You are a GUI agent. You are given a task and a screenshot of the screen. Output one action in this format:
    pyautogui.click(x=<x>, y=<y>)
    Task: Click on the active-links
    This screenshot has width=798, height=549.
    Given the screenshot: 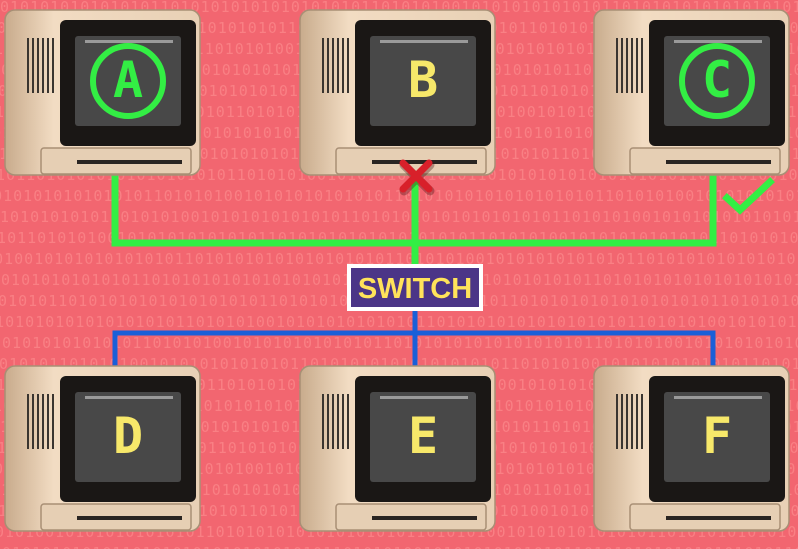 What is the action you would take?
    pyautogui.click(x=414, y=220)
    